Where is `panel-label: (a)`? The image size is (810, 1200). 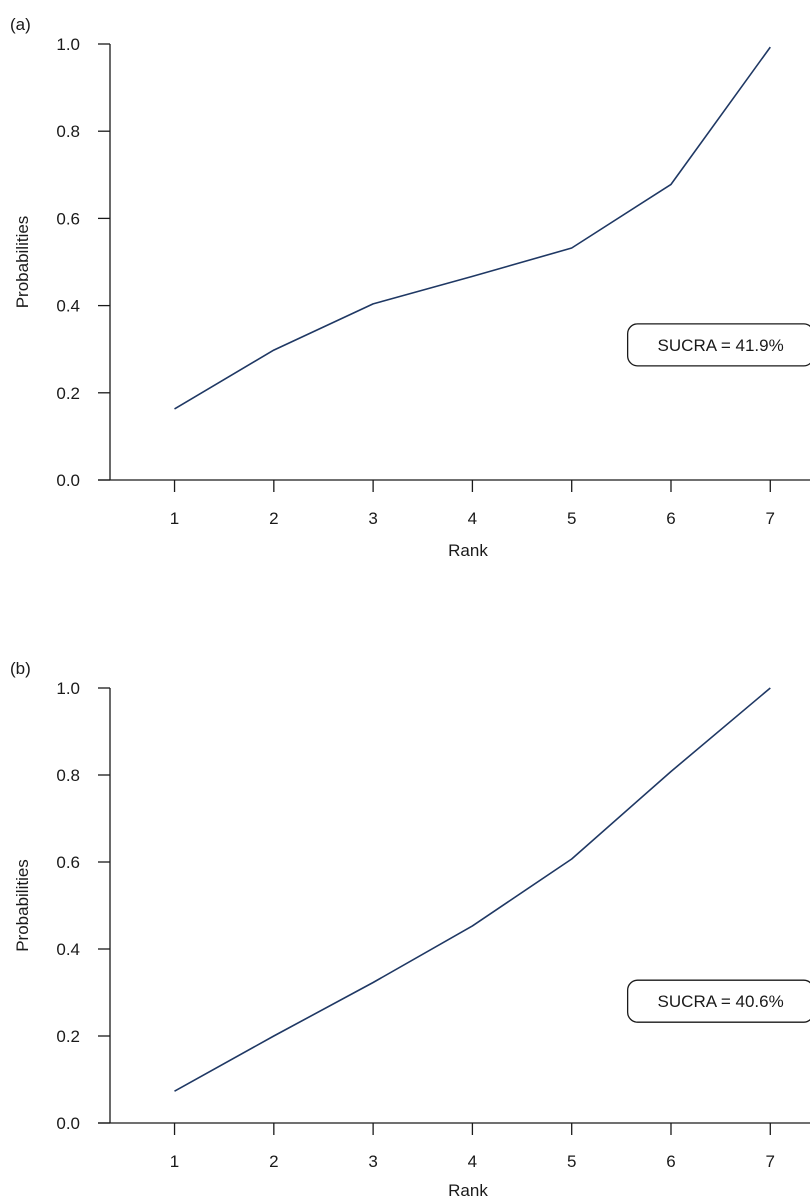
panel-label: (a) is located at coordinates (20, 24).